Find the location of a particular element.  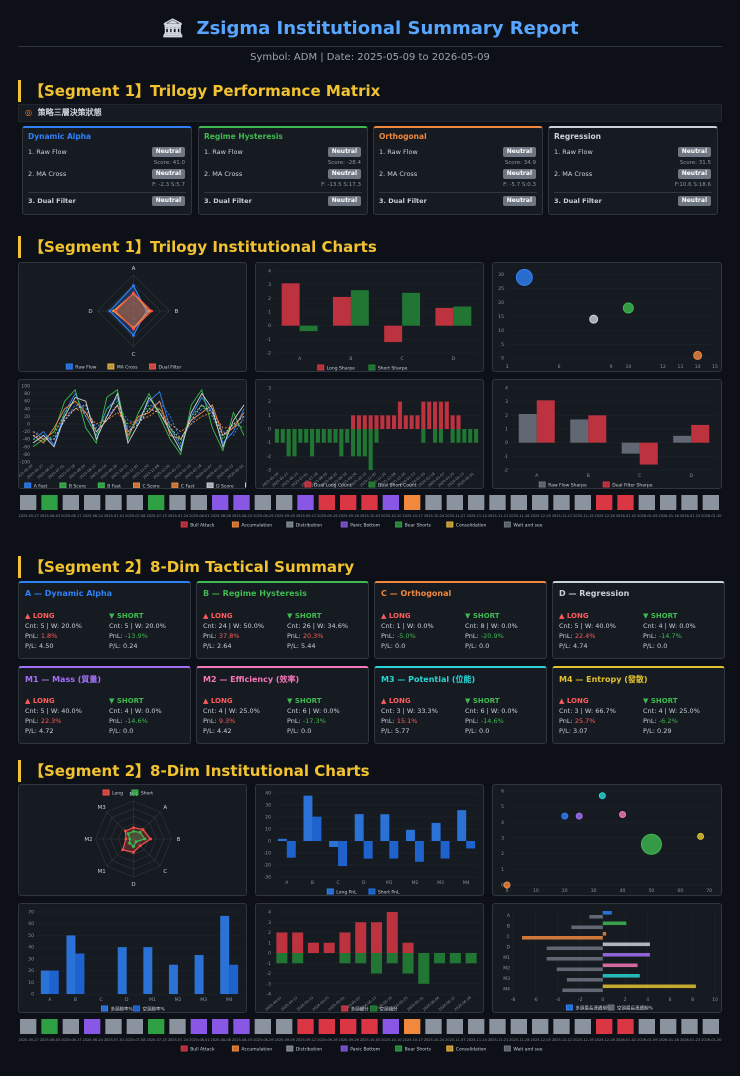

y-tick-label: -1 is located at coordinates (269, 443).